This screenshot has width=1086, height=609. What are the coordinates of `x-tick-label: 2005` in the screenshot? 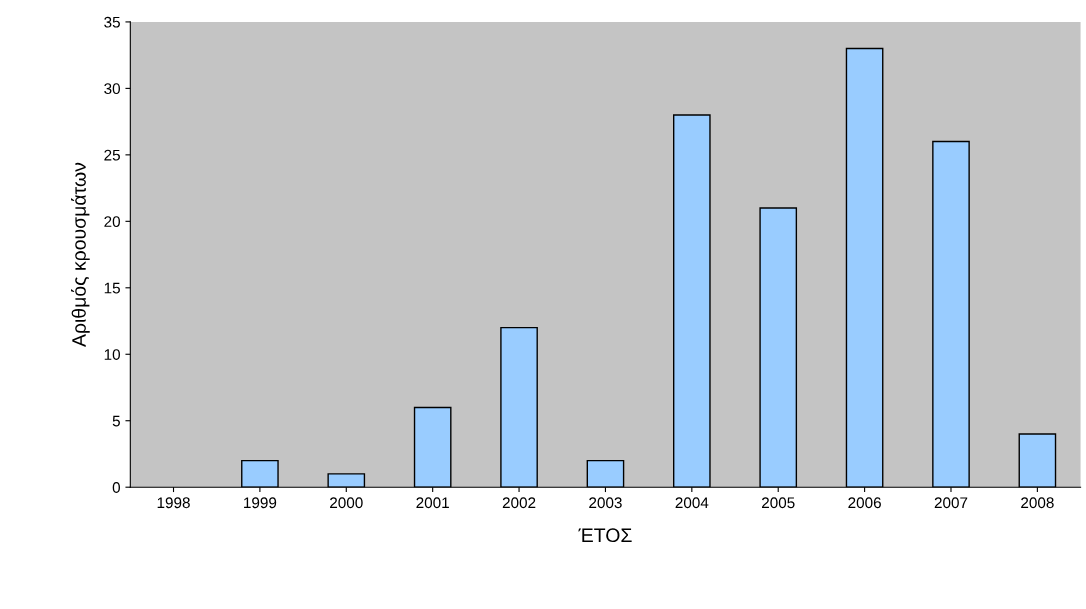 It's located at (778, 503).